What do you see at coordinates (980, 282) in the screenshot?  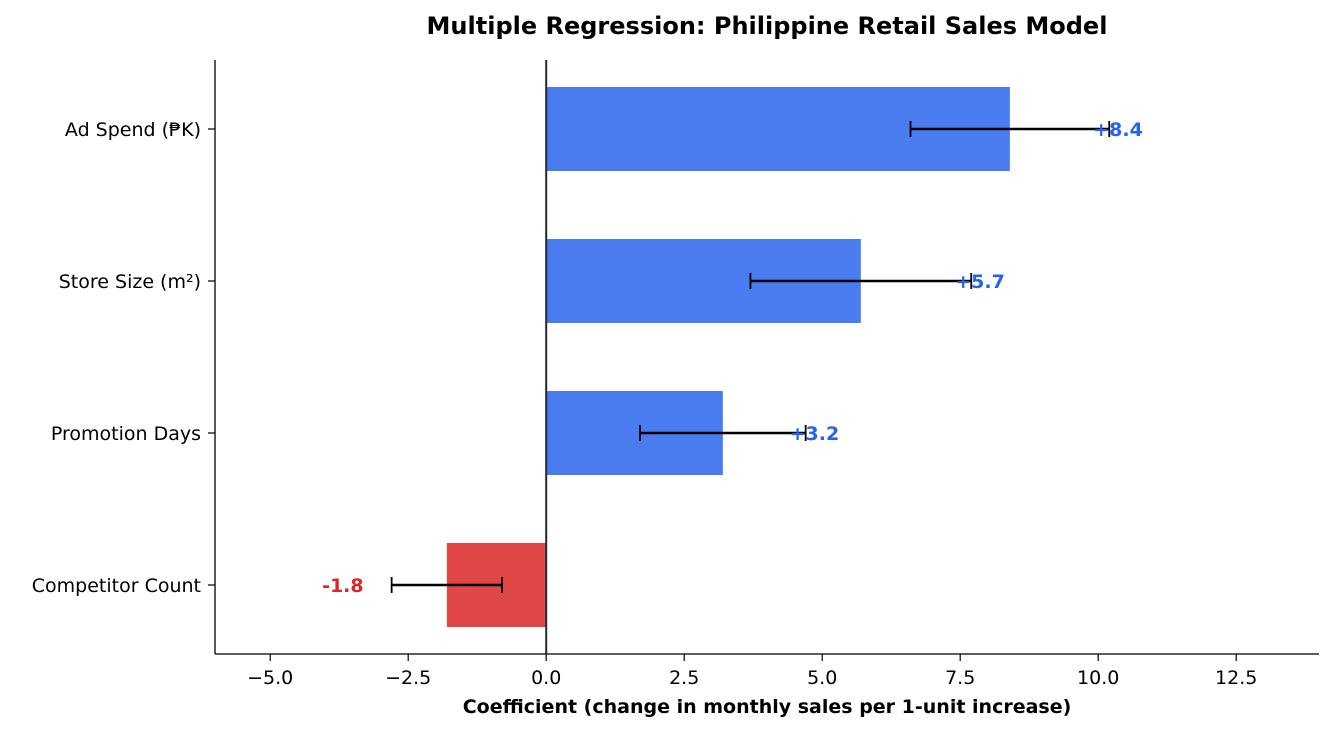 I see `data-label: +5.7` at bounding box center [980, 282].